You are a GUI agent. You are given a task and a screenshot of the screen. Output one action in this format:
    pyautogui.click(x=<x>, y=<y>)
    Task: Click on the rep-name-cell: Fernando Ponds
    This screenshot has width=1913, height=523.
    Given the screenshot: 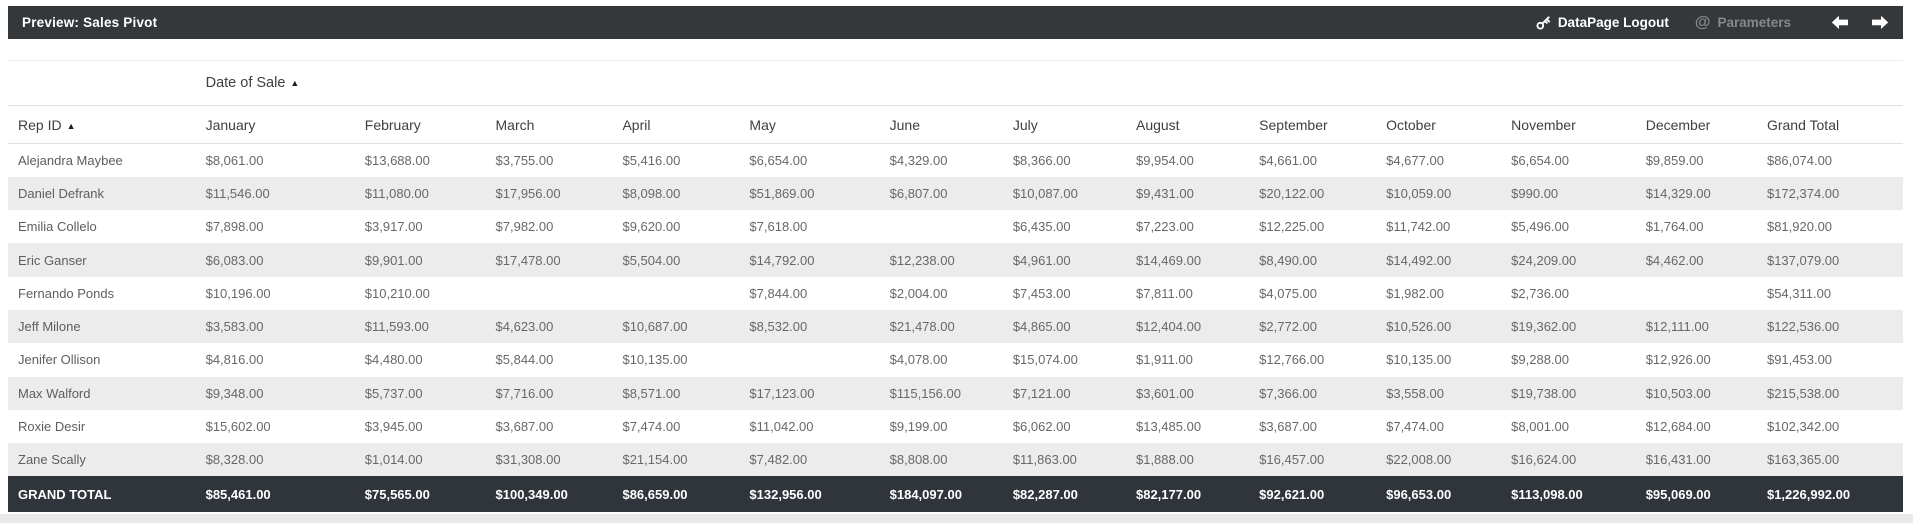 What is the action you would take?
    pyautogui.click(x=66, y=293)
    